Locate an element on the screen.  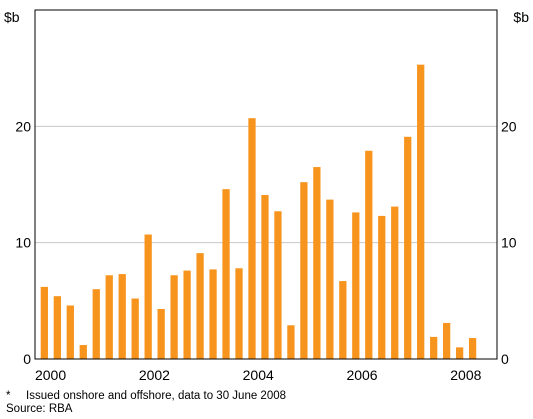
footnote-marker: * is located at coordinates (8, 396).